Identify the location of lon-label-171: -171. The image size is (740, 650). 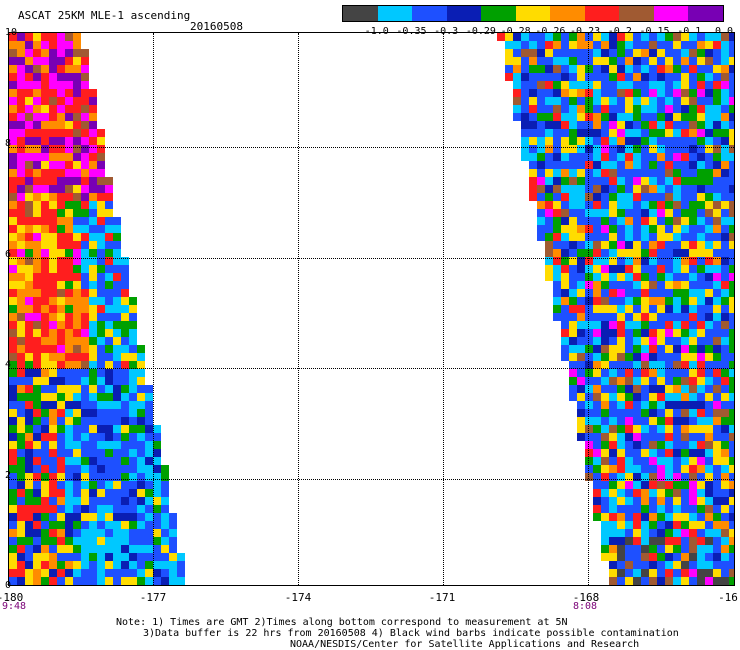
(442, 597).